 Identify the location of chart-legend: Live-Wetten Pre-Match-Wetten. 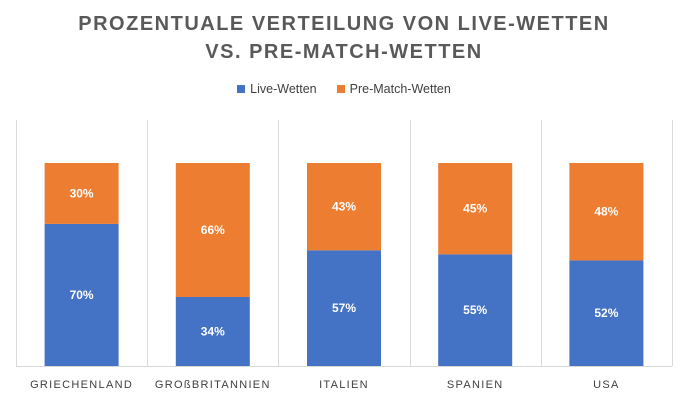
(344, 89).